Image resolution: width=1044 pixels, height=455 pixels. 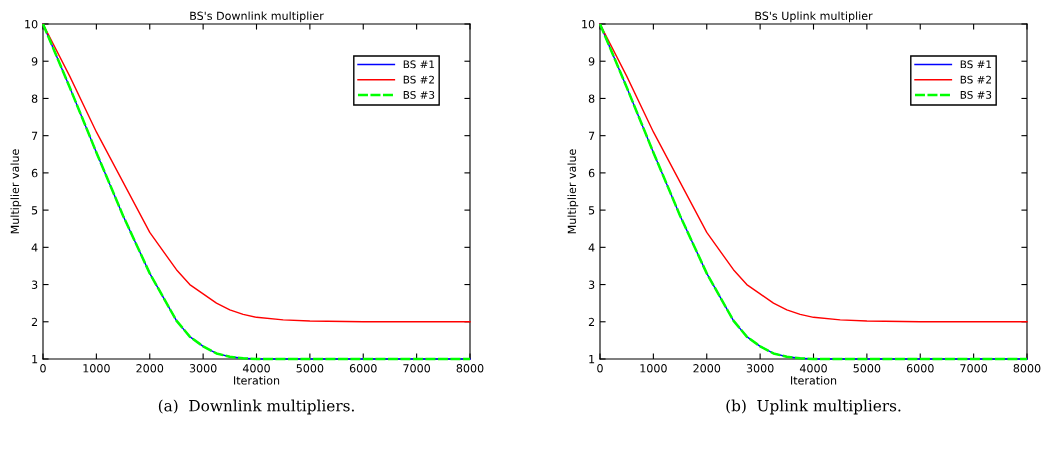 What do you see at coordinates (256, 407) in the screenshot?
I see `text: (a) Downlink multipliers.` at bounding box center [256, 407].